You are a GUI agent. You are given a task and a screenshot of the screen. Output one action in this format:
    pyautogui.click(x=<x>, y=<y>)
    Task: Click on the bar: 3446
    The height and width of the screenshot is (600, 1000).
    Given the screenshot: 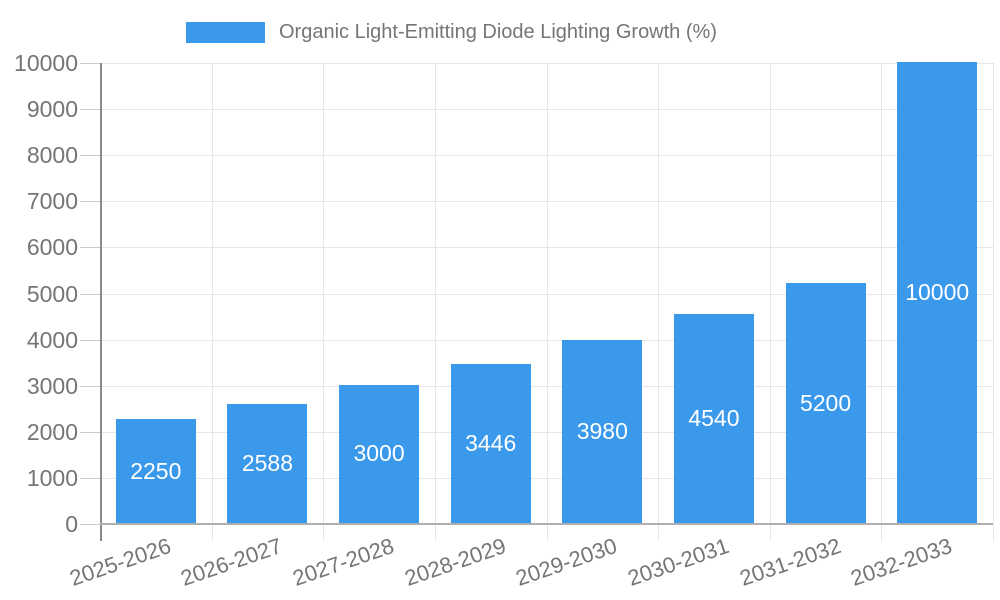 What is the action you would take?
    pyautogui.click(x=490, y=443)
    